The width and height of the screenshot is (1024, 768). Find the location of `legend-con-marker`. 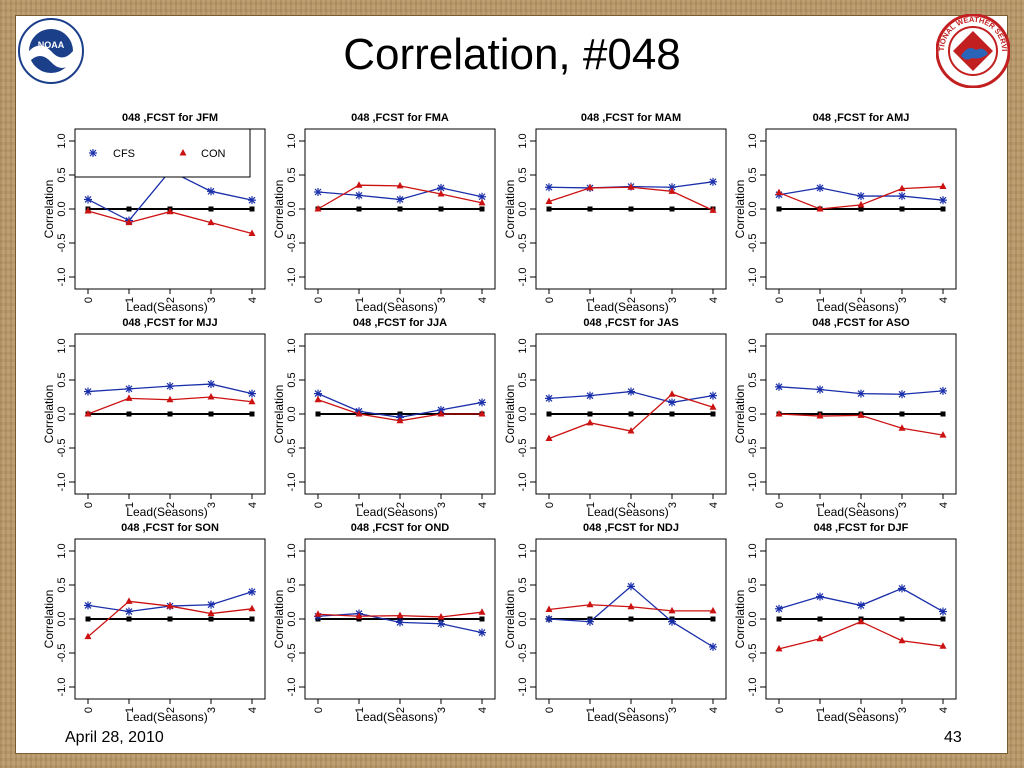

legend-con-marker is located at coordinates (183, 152).